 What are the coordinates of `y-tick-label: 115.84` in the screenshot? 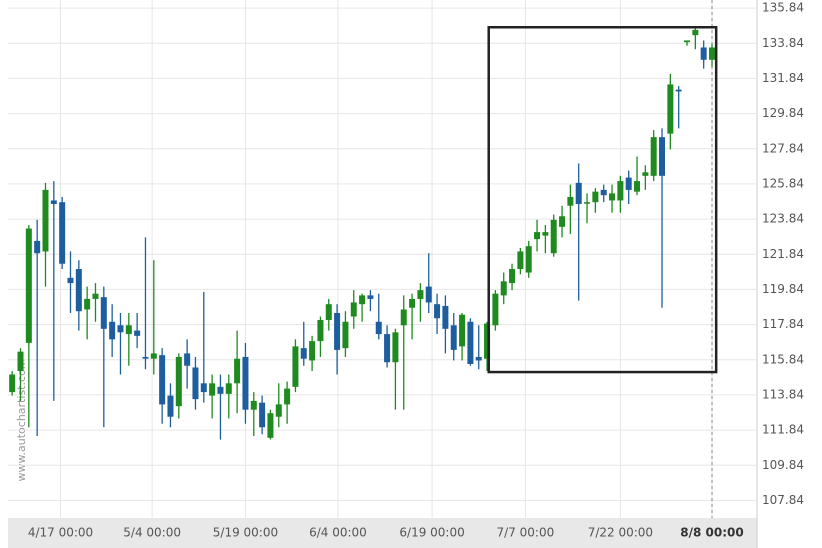 It's located at (783, 359).